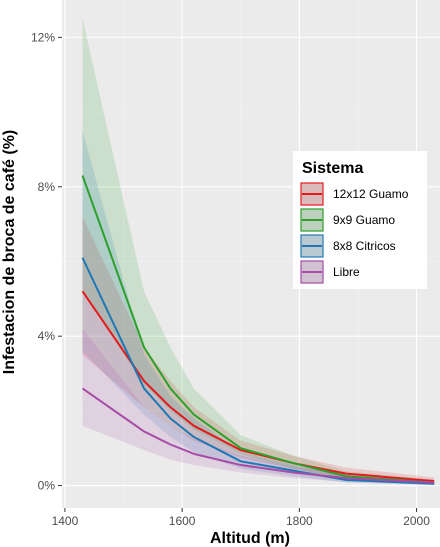 Image resolution: width=440 pixels, height=547 pixels. What do you see at coordinates (47, 187) in the screenshot?
I see `y-tick-label: 8%` at bounding box center [47, 187].